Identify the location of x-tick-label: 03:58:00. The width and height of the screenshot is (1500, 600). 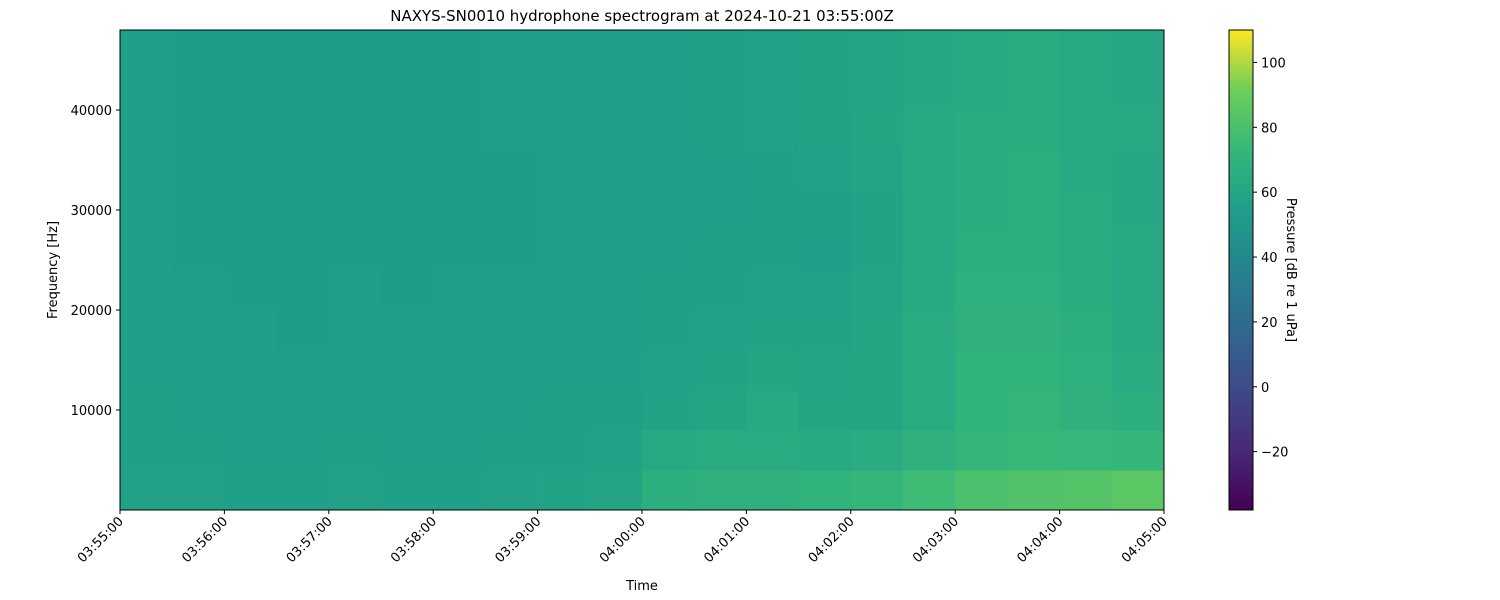
(414, 540).